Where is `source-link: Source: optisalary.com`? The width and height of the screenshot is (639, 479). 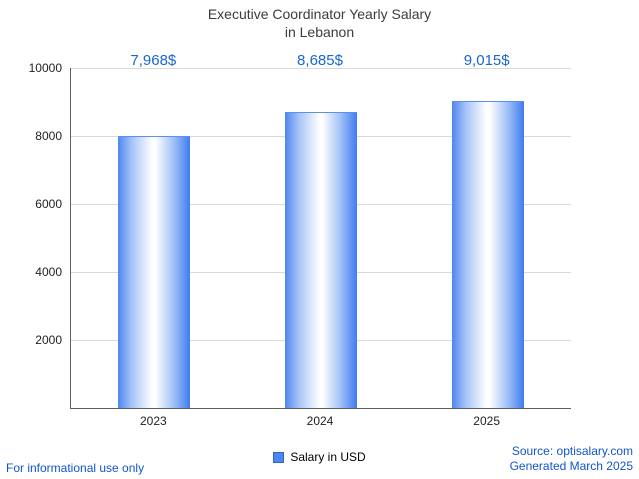 source-link: Source: optisalary.com is located at coordinates (572, 450).